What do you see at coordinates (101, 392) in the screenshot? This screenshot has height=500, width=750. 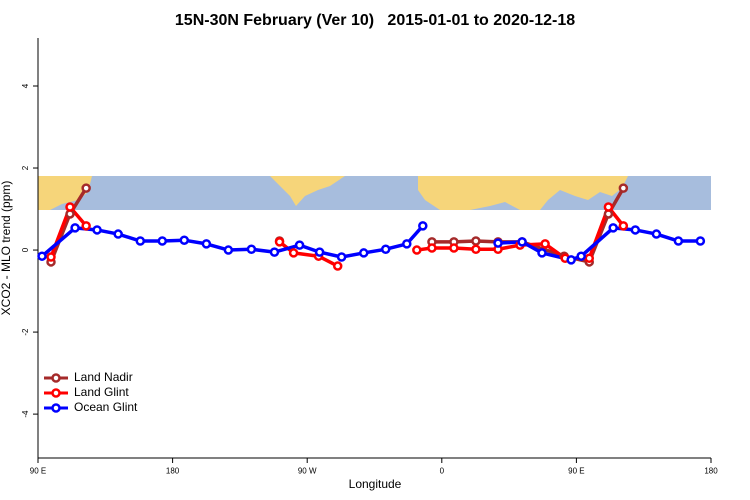 I see `legend-label: Land Glint` at bounding box center [101, 392].